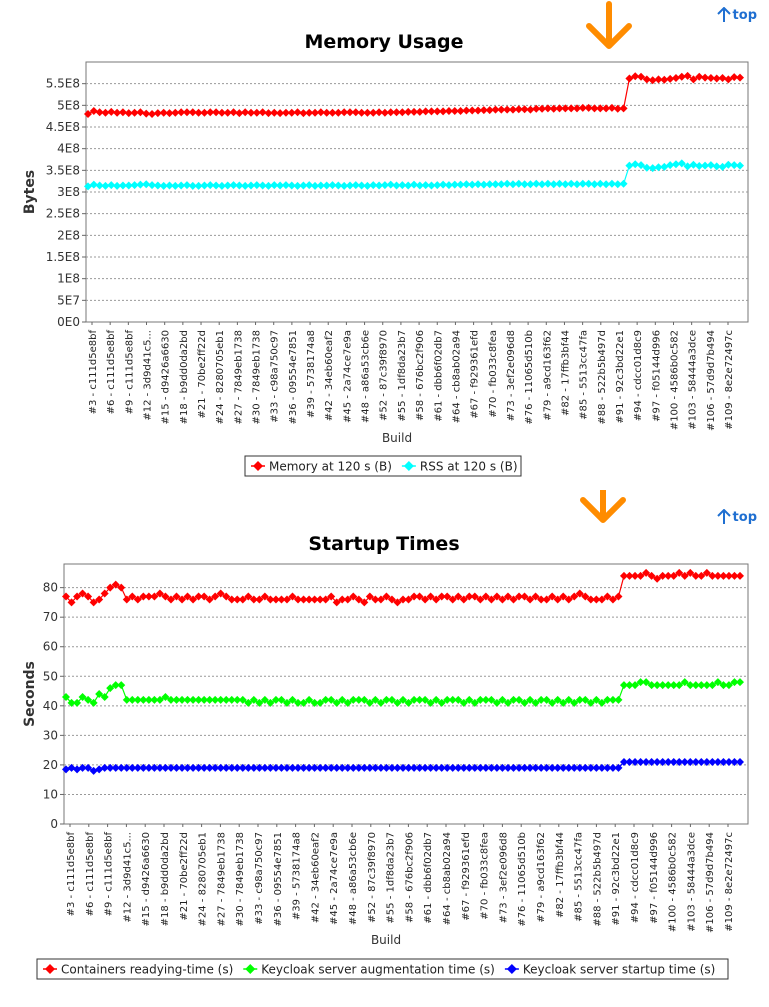 This screenshot has height=1007, width=769. Describe the element at coordinates (420, 375) in the screenshot. I see `x-tick-label: #58 - 676bc2f906` at that location.